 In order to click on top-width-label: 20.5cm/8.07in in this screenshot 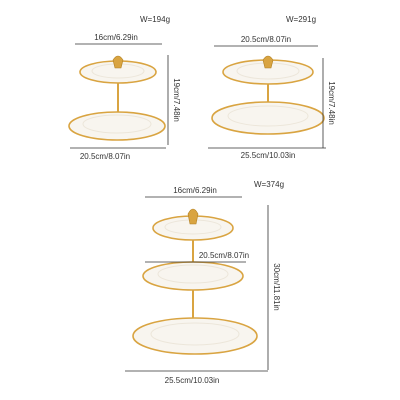, I will do `click(266, 39)`.